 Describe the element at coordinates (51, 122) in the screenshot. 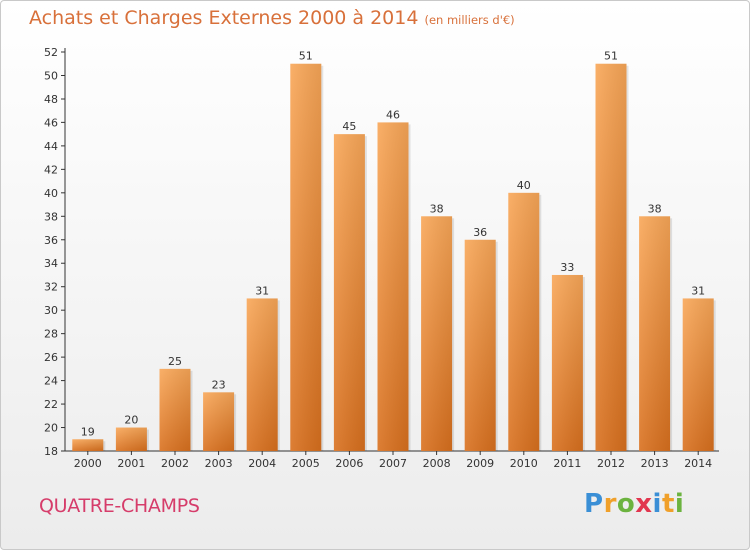

I see `y-tick-label: 46` at that location.